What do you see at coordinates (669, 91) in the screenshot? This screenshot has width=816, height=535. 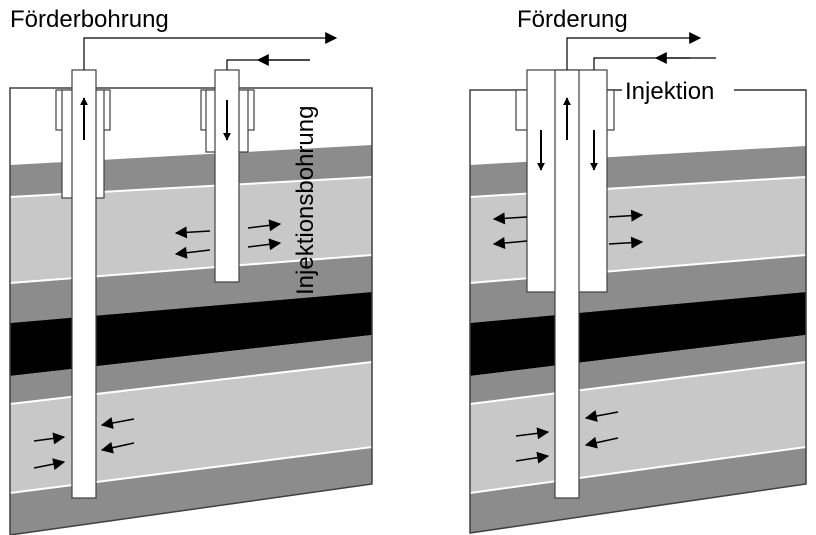 I see `label-injection: Injektion` at bounding box center [669, 91].